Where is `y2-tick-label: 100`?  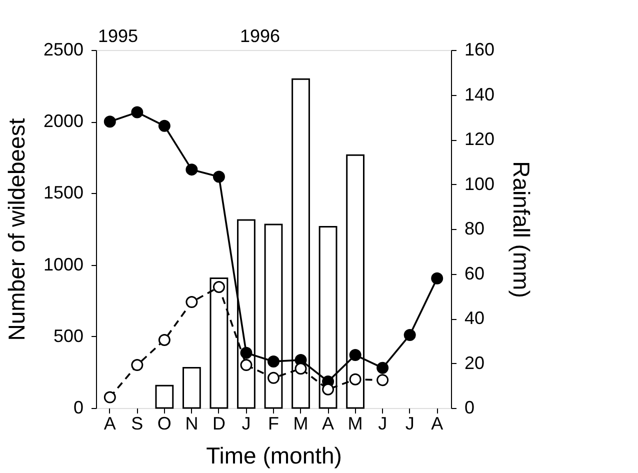
y2-tick-label: 100 is located at coordinates (479, 184).